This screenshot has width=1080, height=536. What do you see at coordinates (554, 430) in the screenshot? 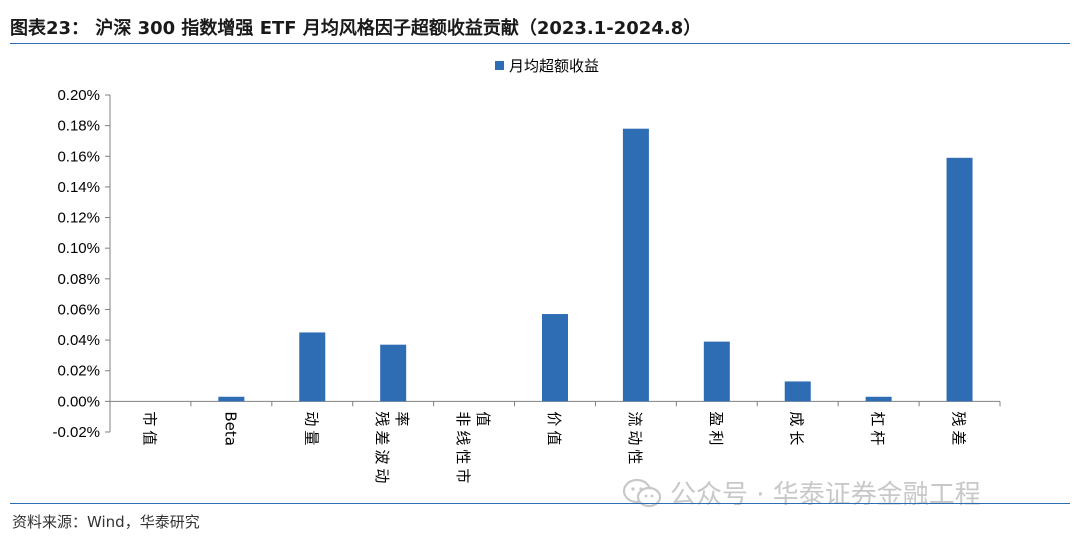
I see `x-tick-label: 价值` at bounding box center [554, 430].